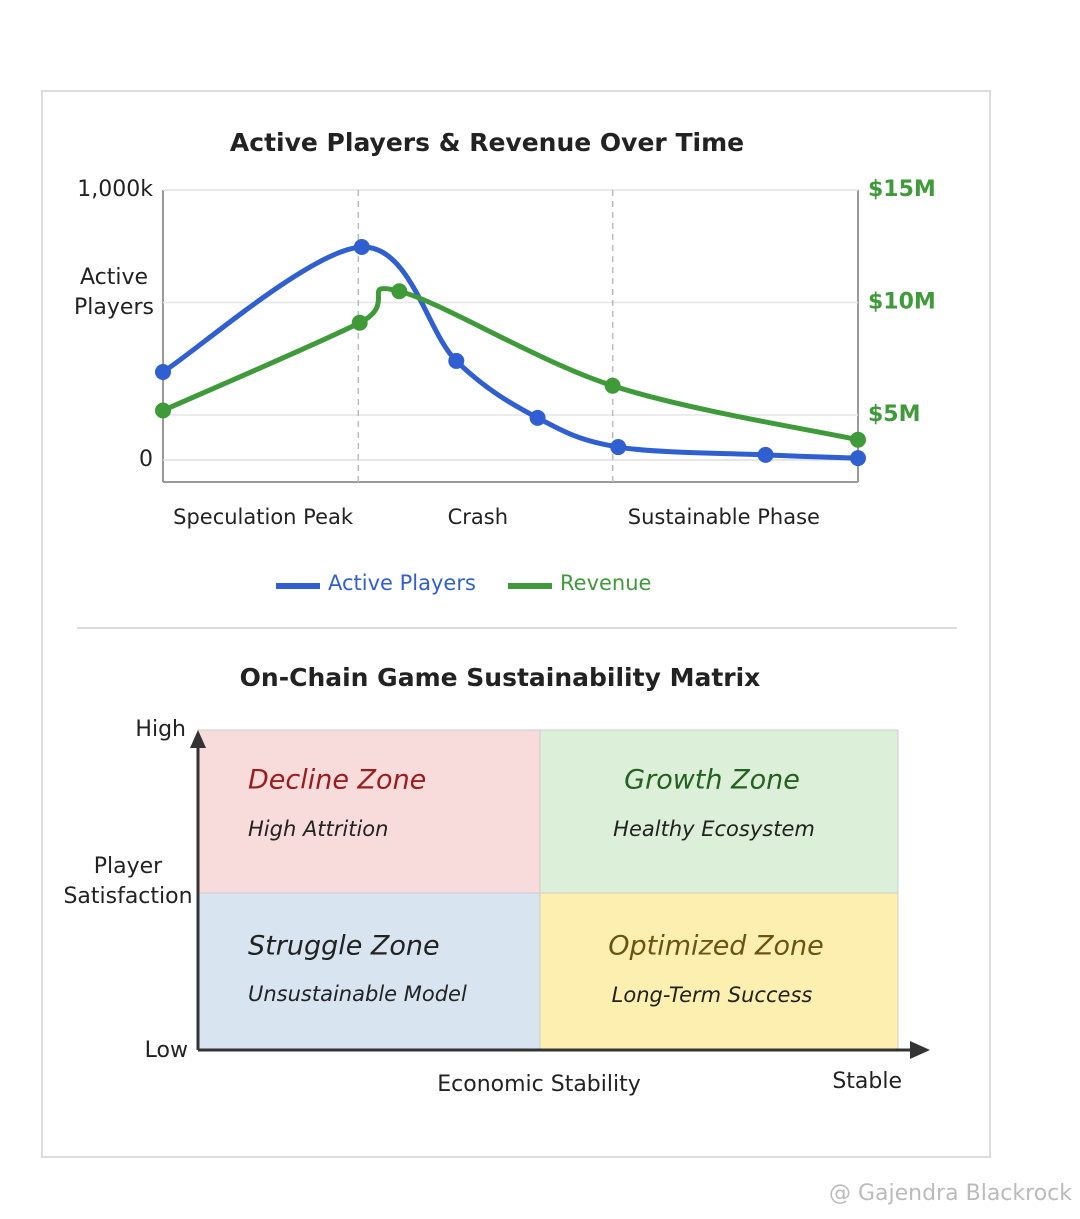 The image size is (1080, 1219). I want to click on quadrant-title: Struggle Zone, so click(344, 946).